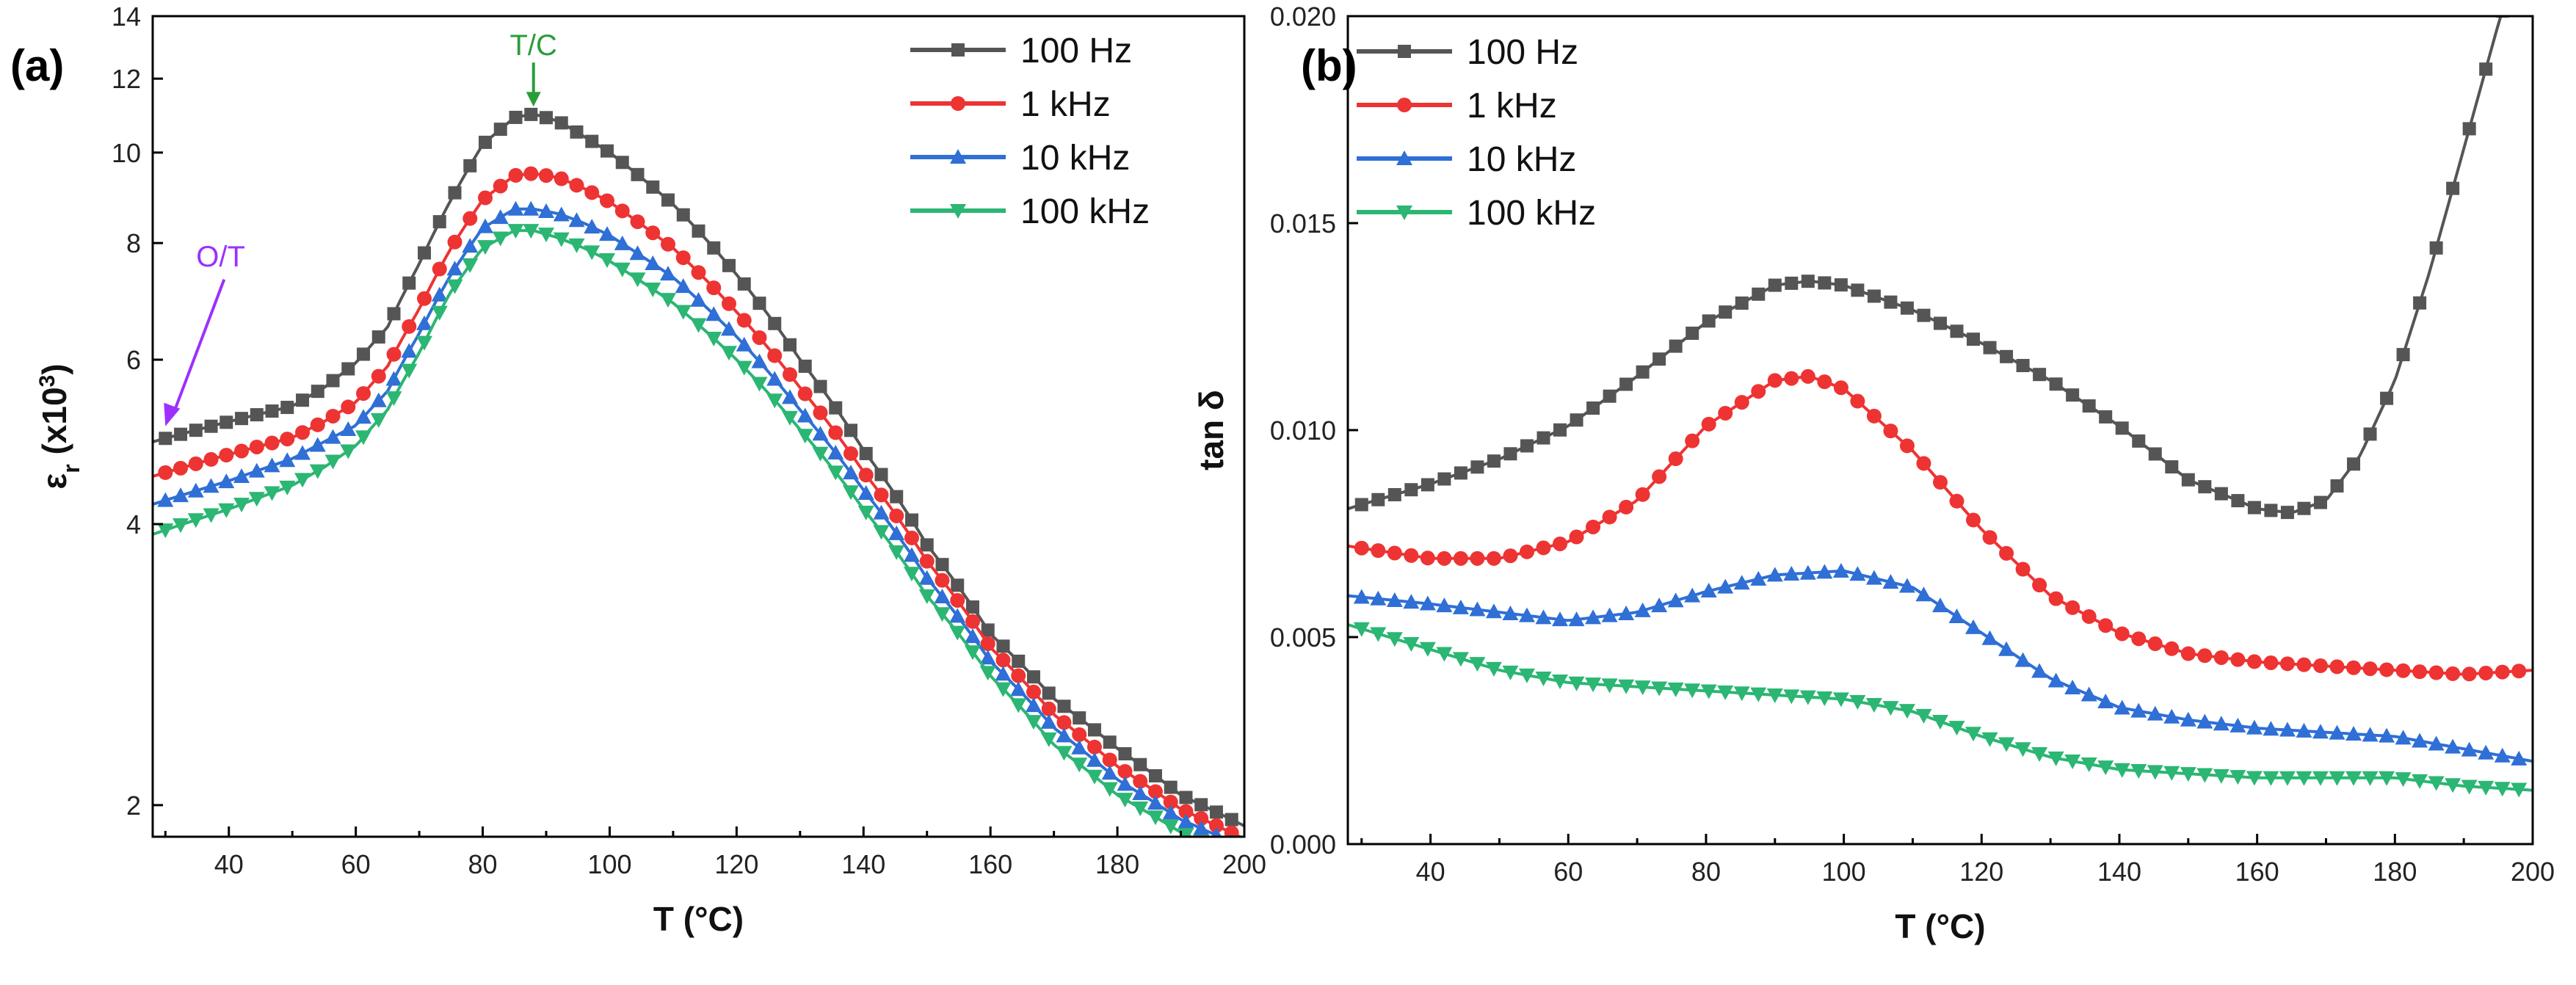 This screenshot has width=2576, height=985. Describe the element at coordinates (133, 243) in the screenshot. I see `y-tick-label: 8` at that location.